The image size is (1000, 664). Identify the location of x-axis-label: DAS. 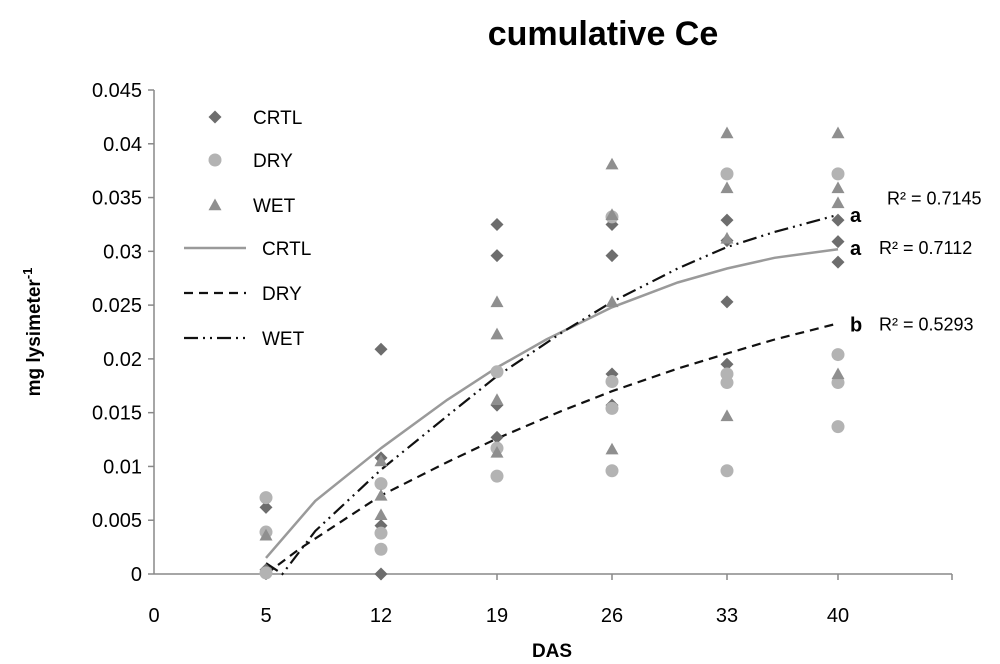
(552, 651).